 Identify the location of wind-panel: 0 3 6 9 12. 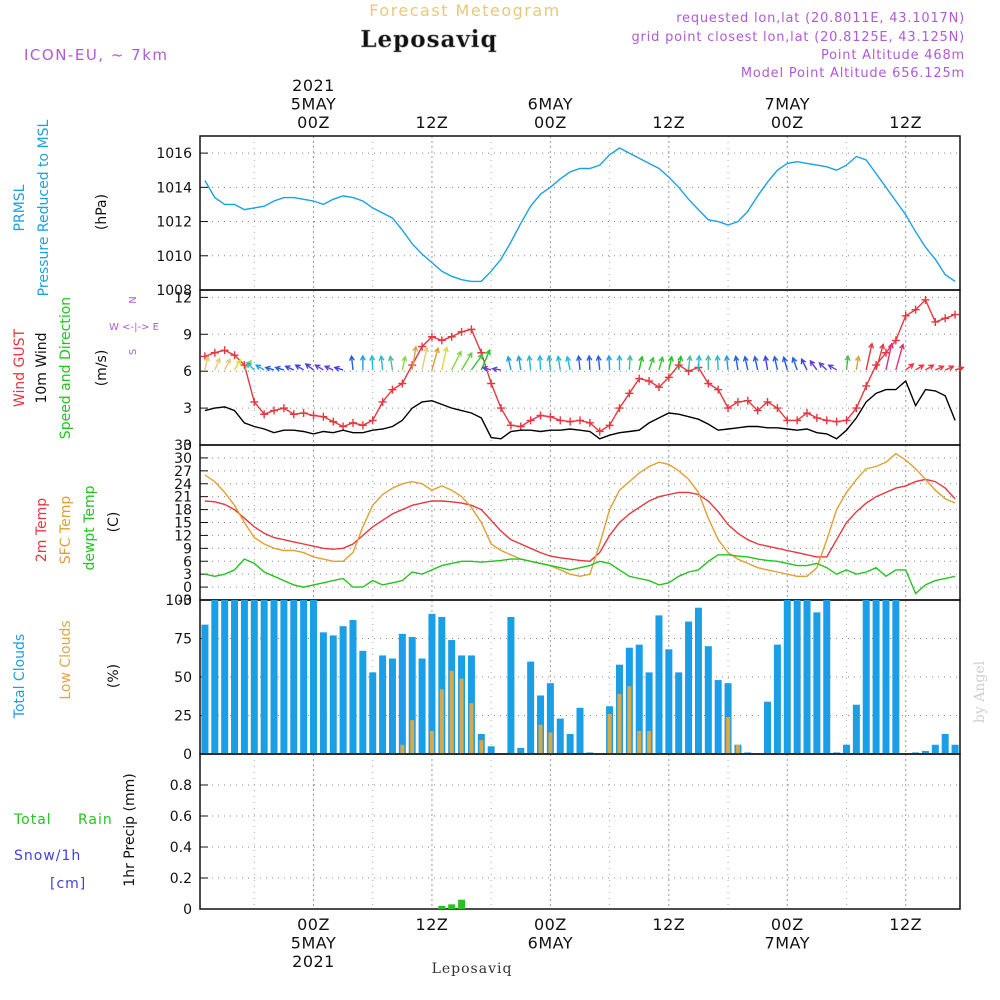
(569, 371).